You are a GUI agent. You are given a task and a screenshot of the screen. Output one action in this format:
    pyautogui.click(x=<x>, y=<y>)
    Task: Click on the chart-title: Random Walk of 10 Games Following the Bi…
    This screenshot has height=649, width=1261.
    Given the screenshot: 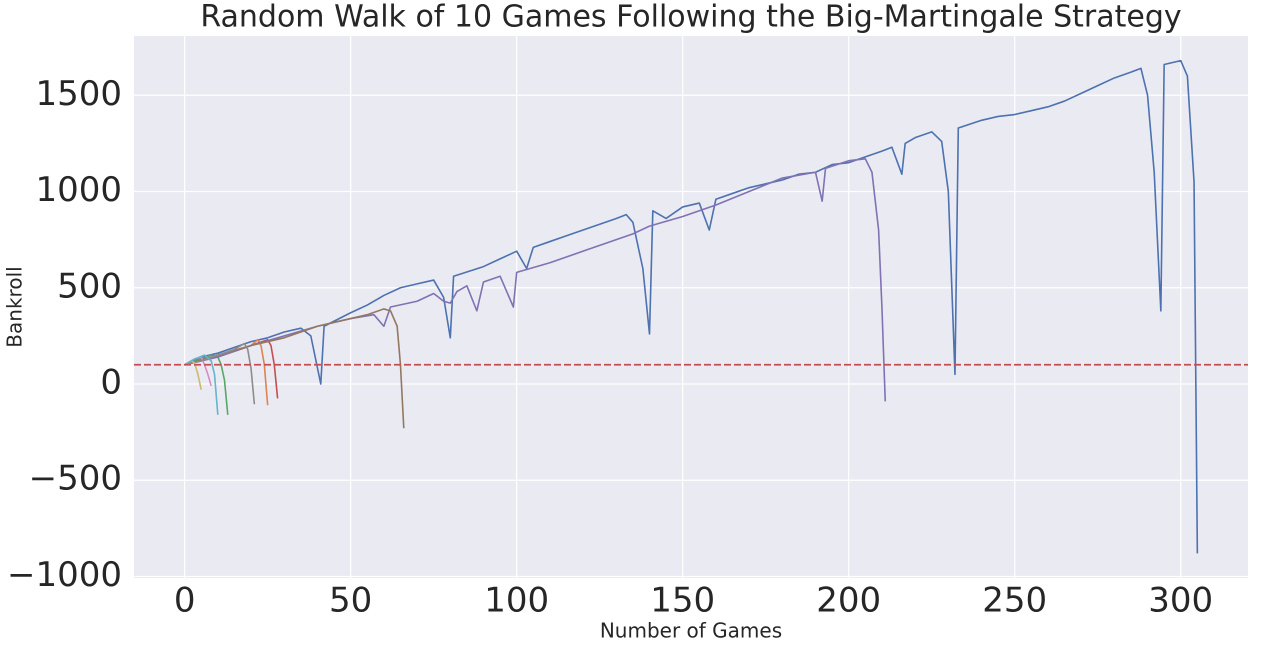 What is the action you would take?
    pyautogui.click(x=690, y=17)
    